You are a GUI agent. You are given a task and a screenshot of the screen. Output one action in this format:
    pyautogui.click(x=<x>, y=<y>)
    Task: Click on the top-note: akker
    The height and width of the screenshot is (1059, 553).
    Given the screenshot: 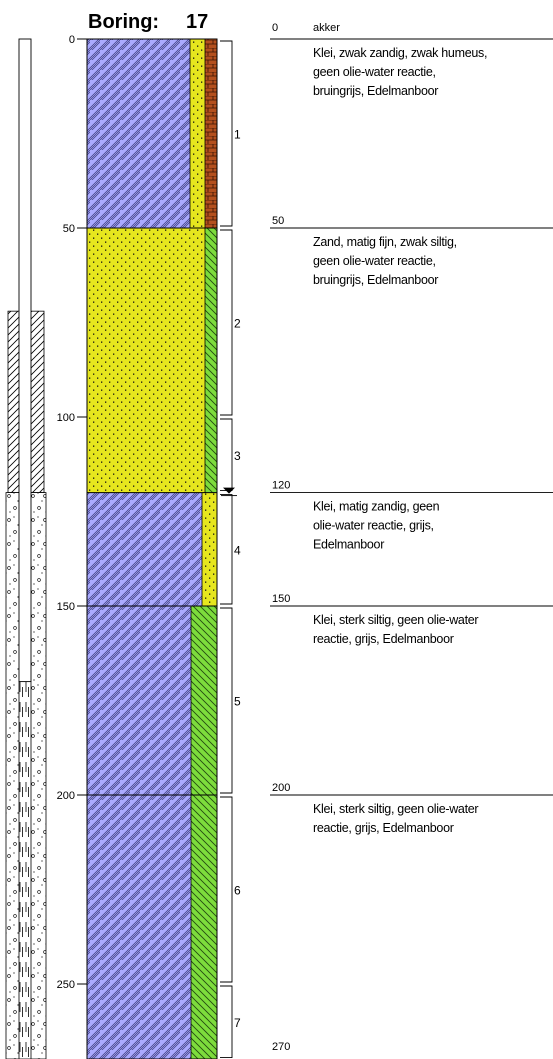 What is the action you would take?
    pyautogui.click(x=326, y=28)
    